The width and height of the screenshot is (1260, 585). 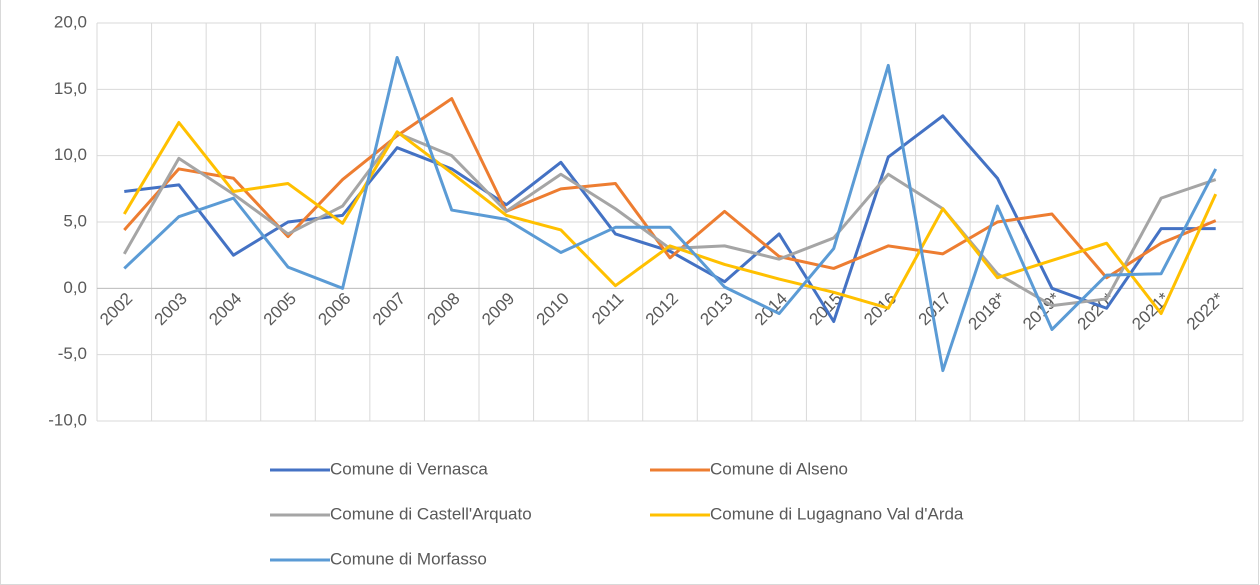 What do you see at coordinates (1096, 311) in the screenshot?
I see `x-tick-label: 2020*` at bounding box center [1096, 311].